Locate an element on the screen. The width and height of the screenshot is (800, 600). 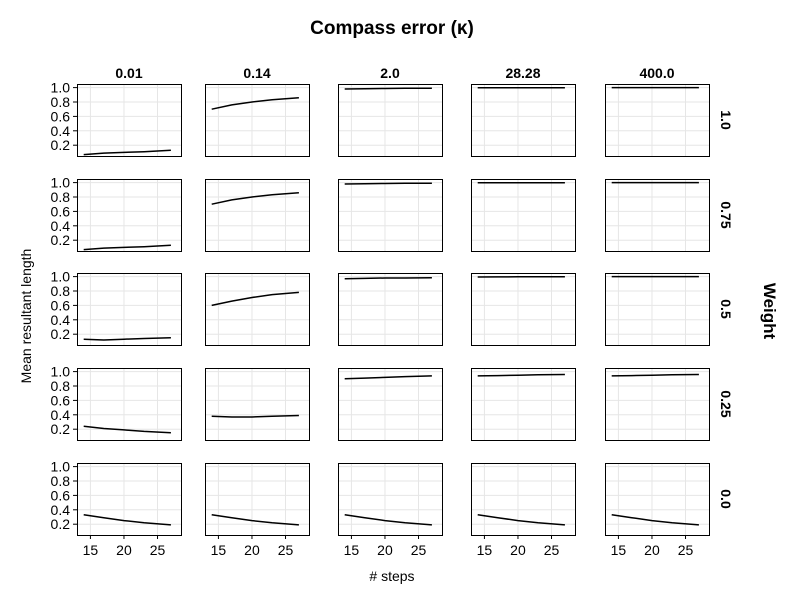
row-label: 0.0 is located at coordinates (726, 499).